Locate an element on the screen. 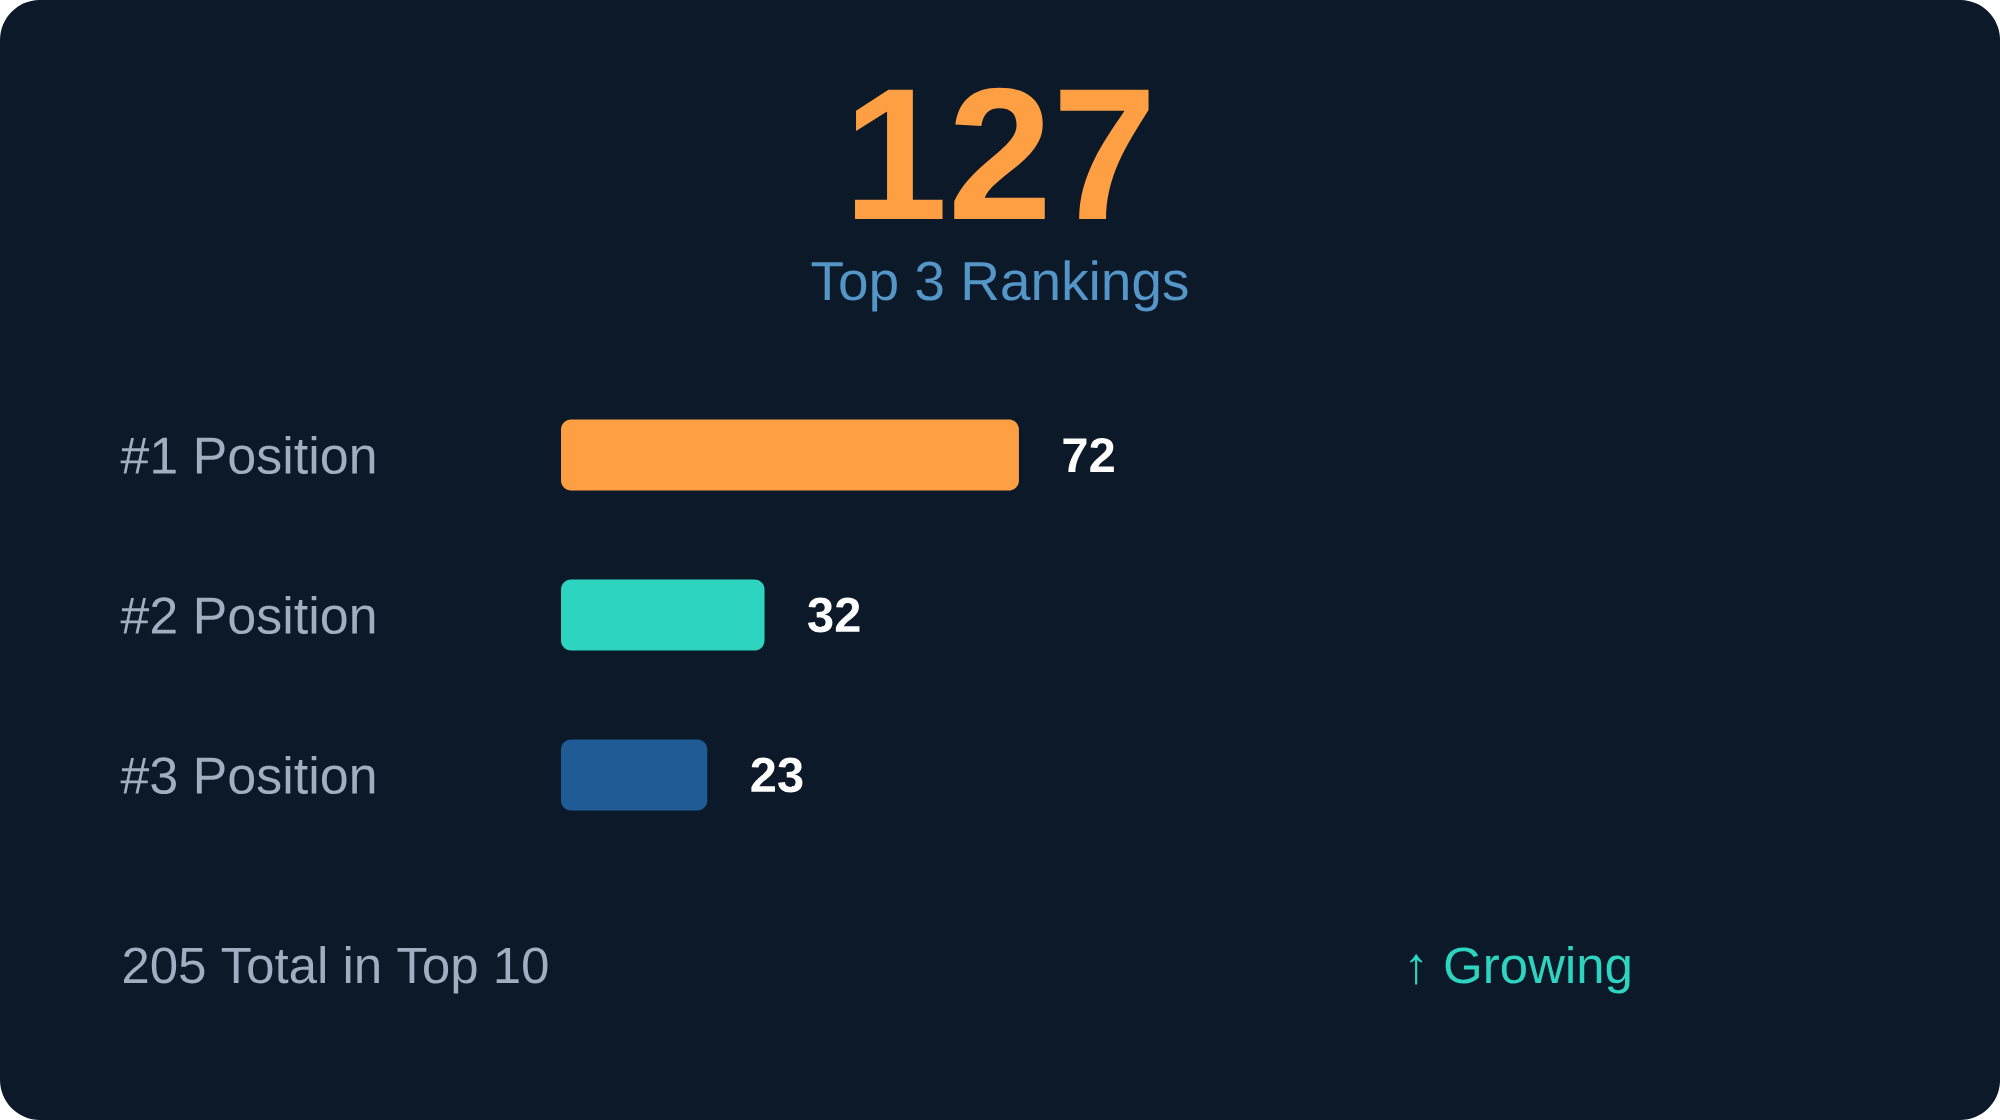  y-tick-label: #3 Position is located at coordinates (247, 775).